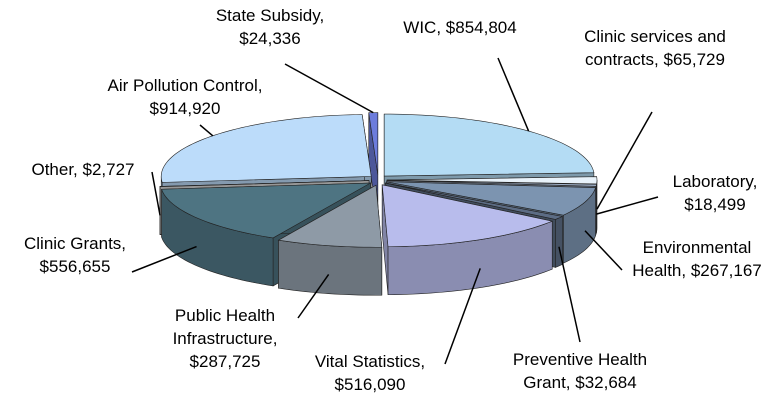 This screenshot has width=782, height=402. Describe the element at coordinates (692, 259) in the screenshot. I see `category-label: Environmental Health,` at that location.